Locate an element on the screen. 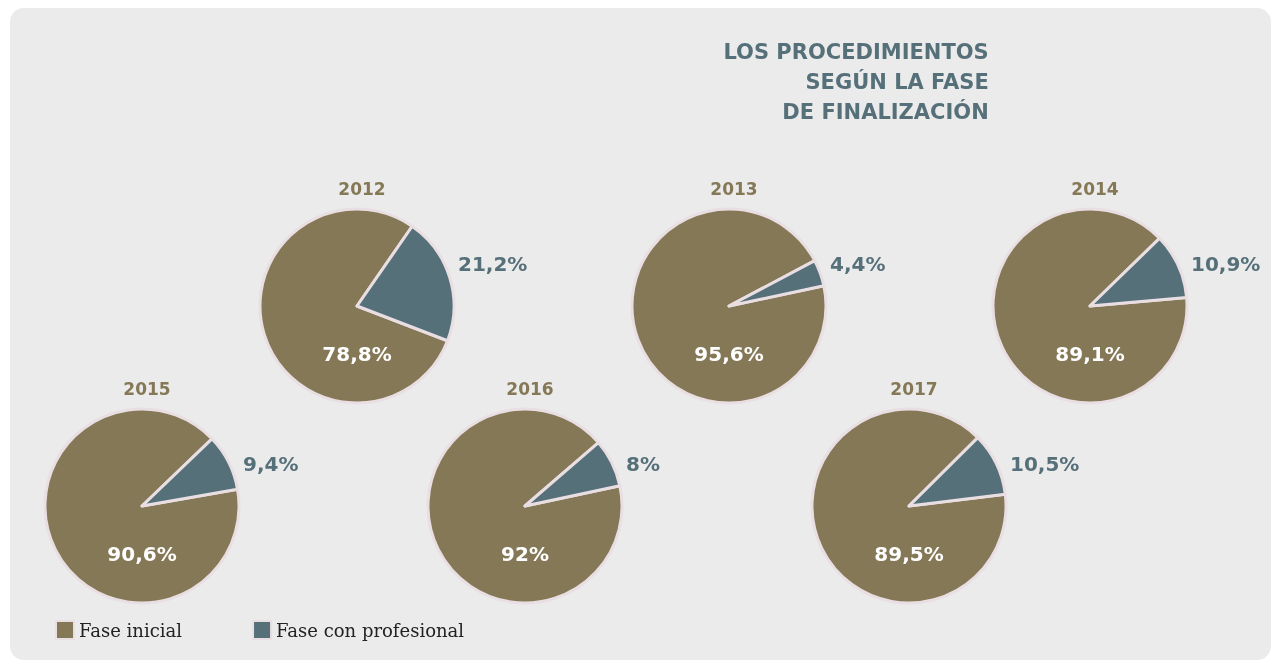 The width and height of the screenshot is (1271, 663). slice-label: 2015 is located at coordinates (147, 388).